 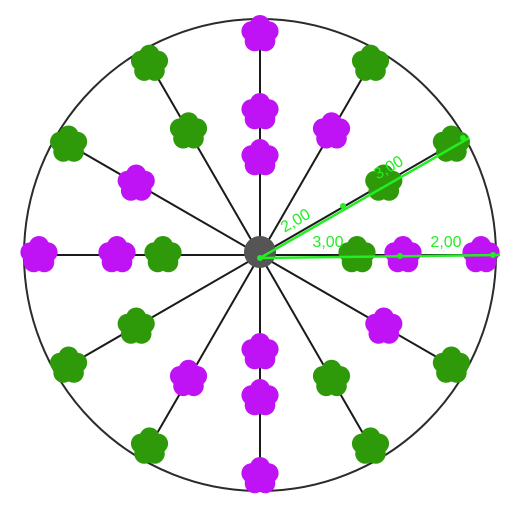 I want to click on center-hub, so click(x=260, y=252).